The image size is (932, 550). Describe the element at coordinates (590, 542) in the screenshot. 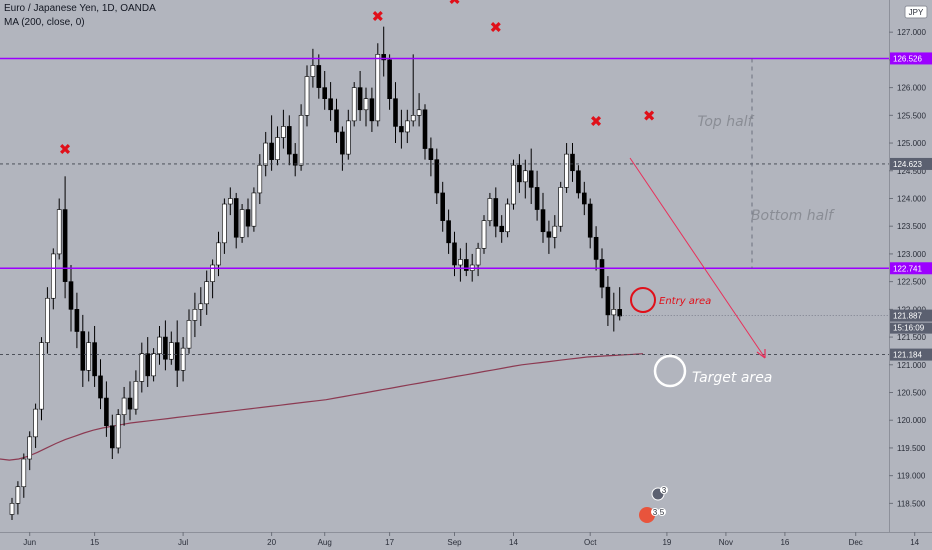

I see `x-tick-label: Oct` at that location.